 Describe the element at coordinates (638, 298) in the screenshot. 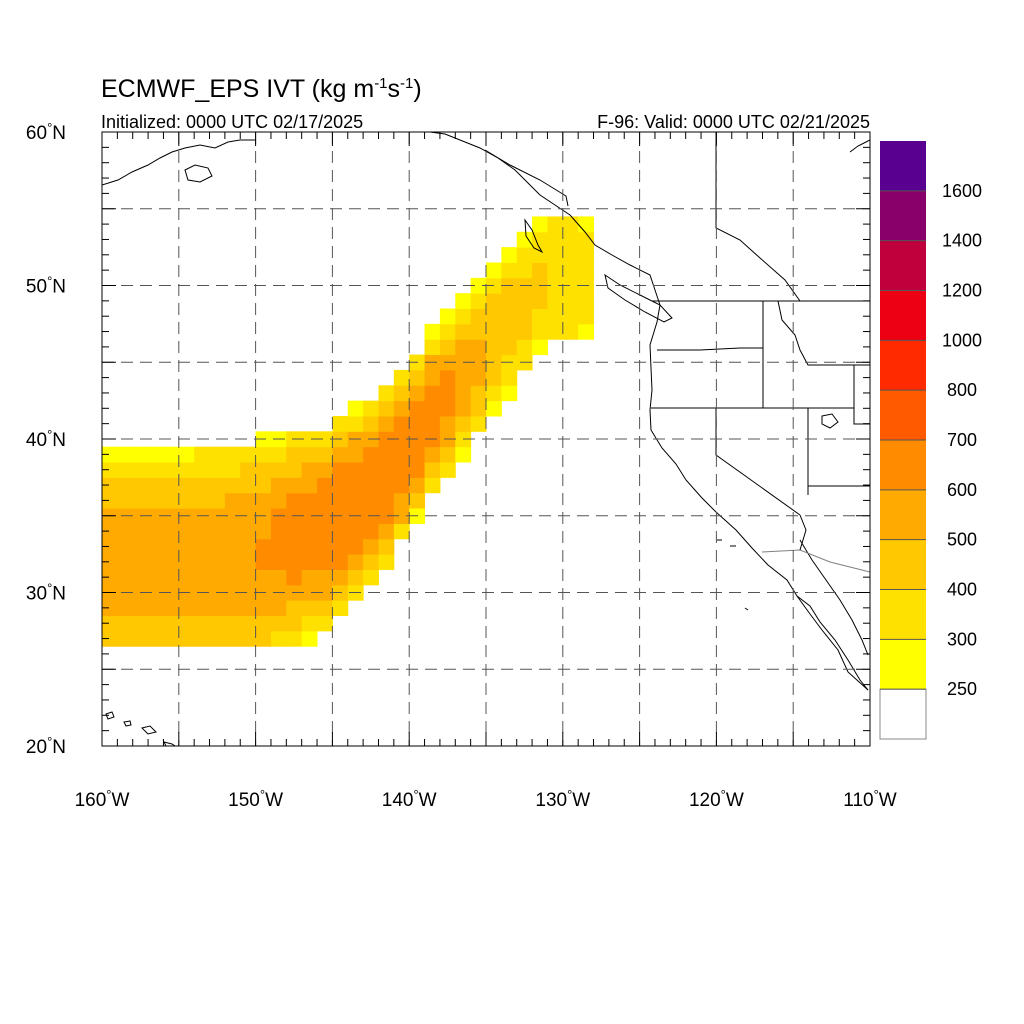

I see `coastline-vancouver-island` at that location.